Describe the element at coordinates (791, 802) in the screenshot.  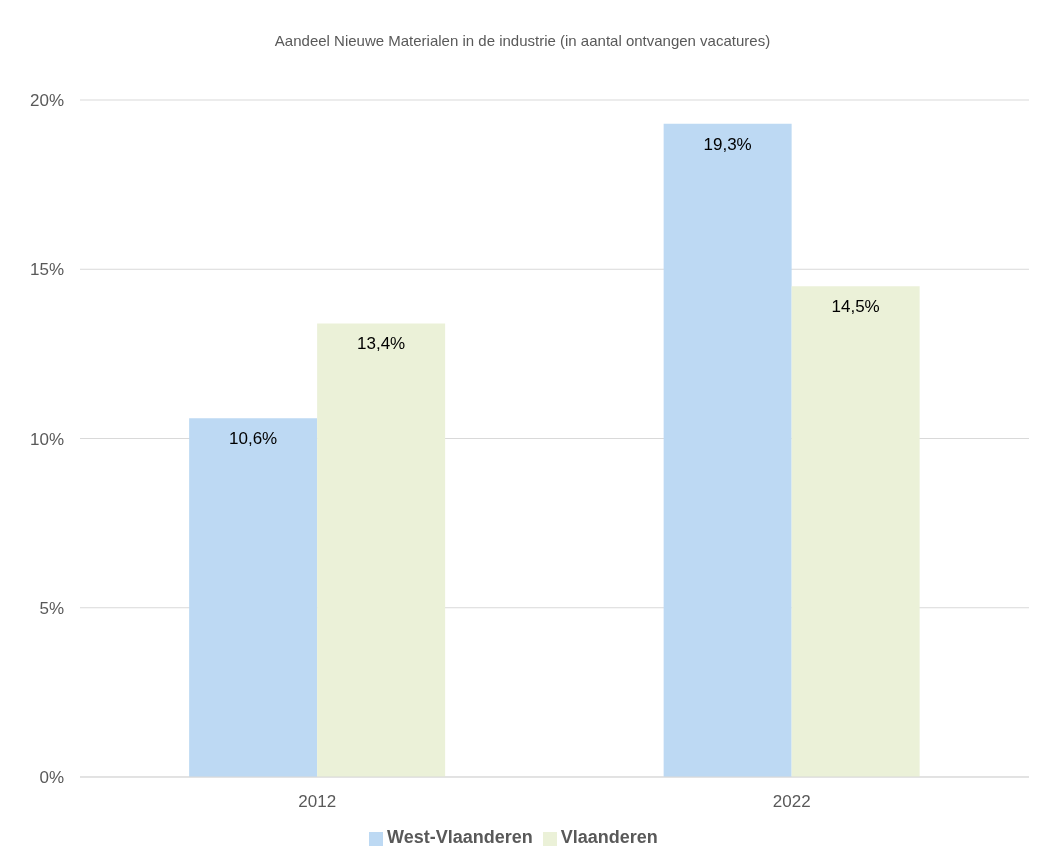
I see `x-tick-label: 2022` at that location.